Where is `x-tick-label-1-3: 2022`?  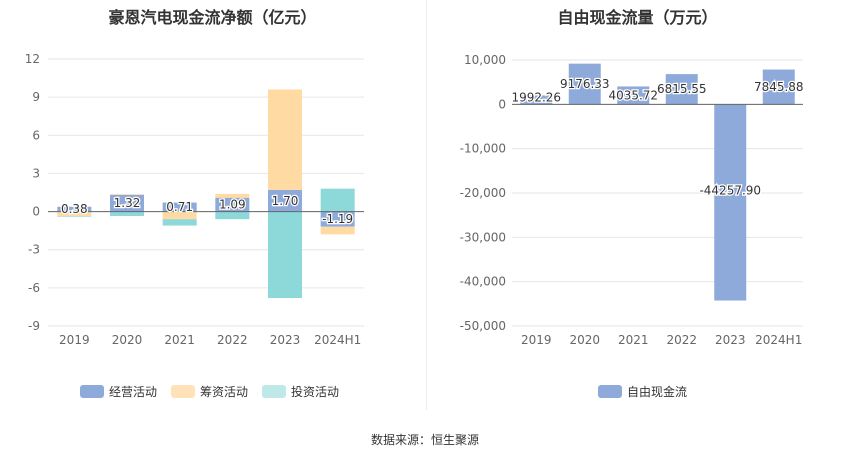
x-tick-label-1-3: 2022 is located at coordinates (681, 340).